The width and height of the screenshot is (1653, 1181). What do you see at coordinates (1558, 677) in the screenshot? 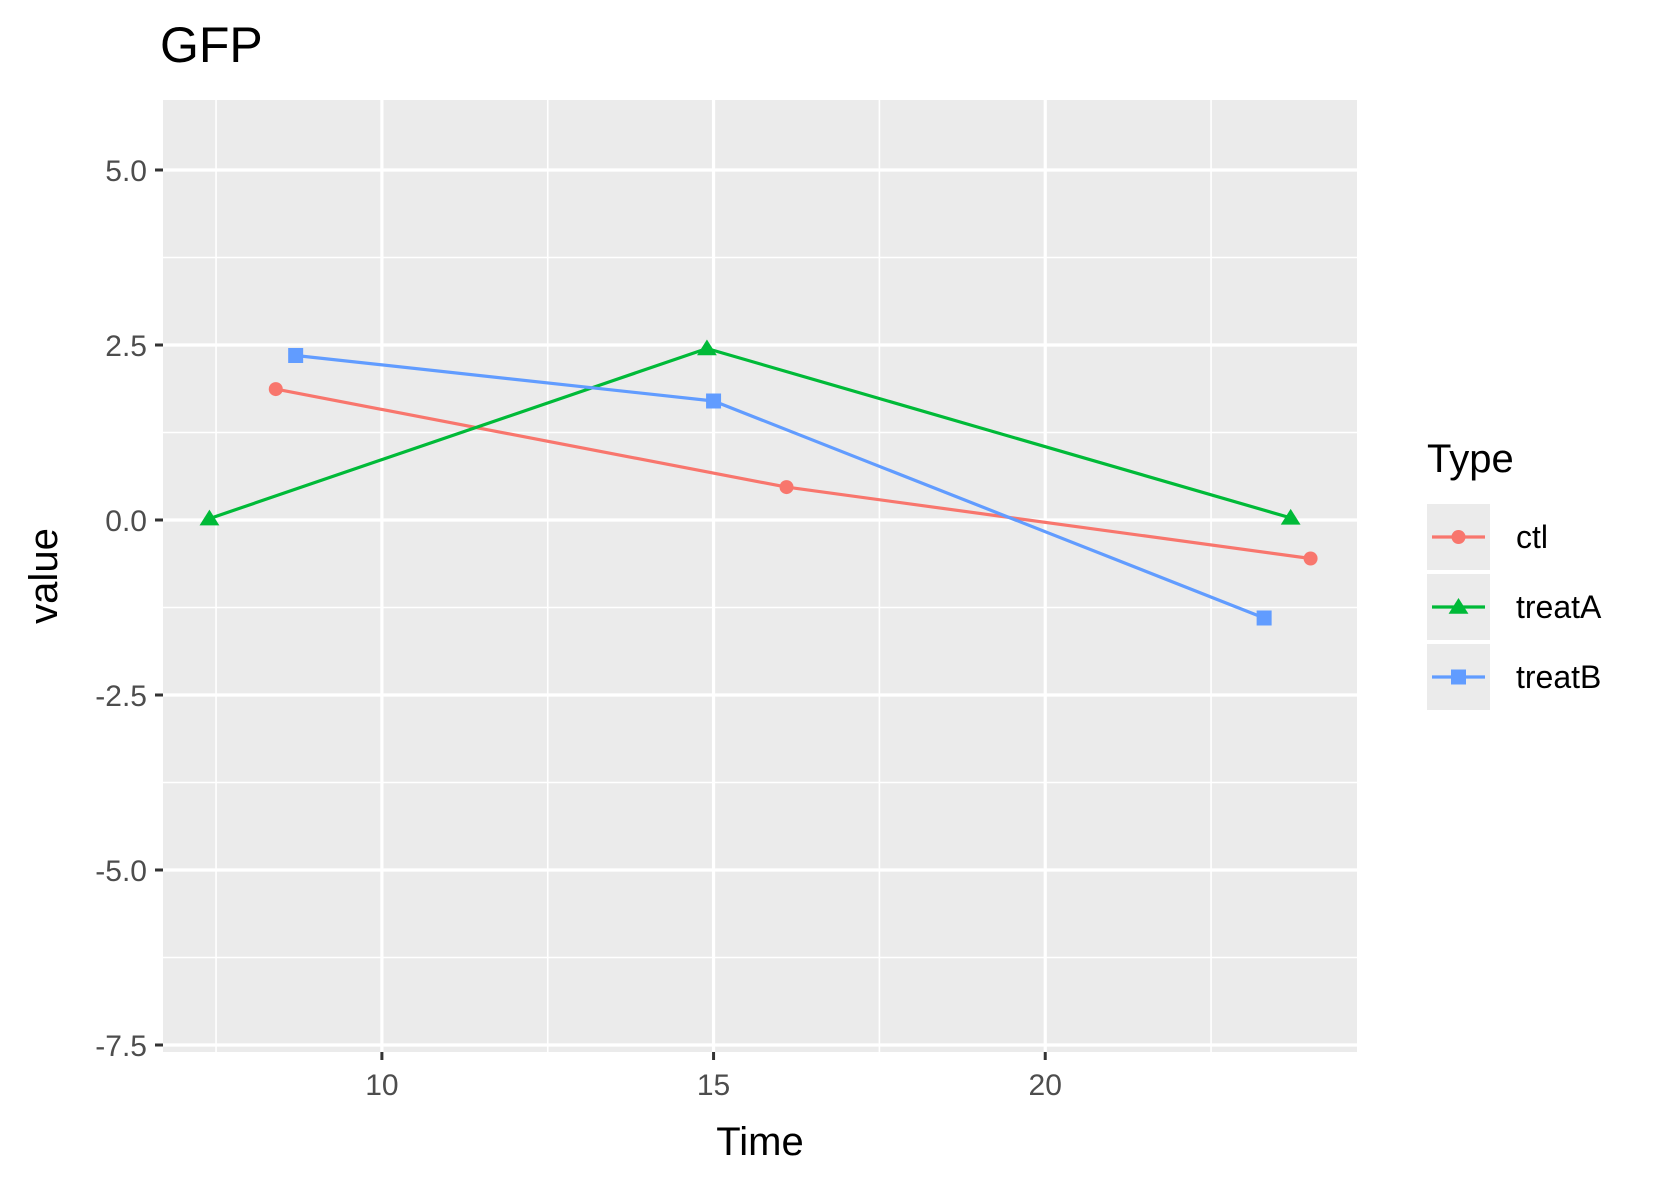
I see `legend-label-treatB: treatB` at bounding box center [1558, 677].